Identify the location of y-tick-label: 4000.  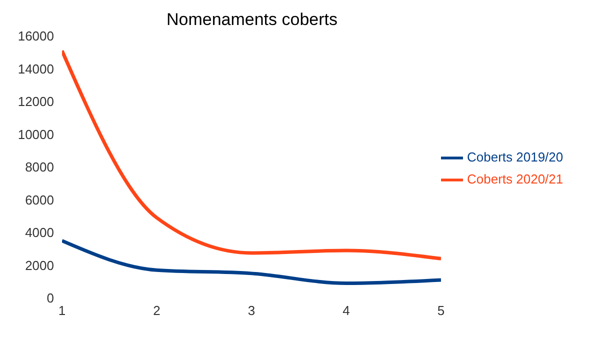
(39, 232).